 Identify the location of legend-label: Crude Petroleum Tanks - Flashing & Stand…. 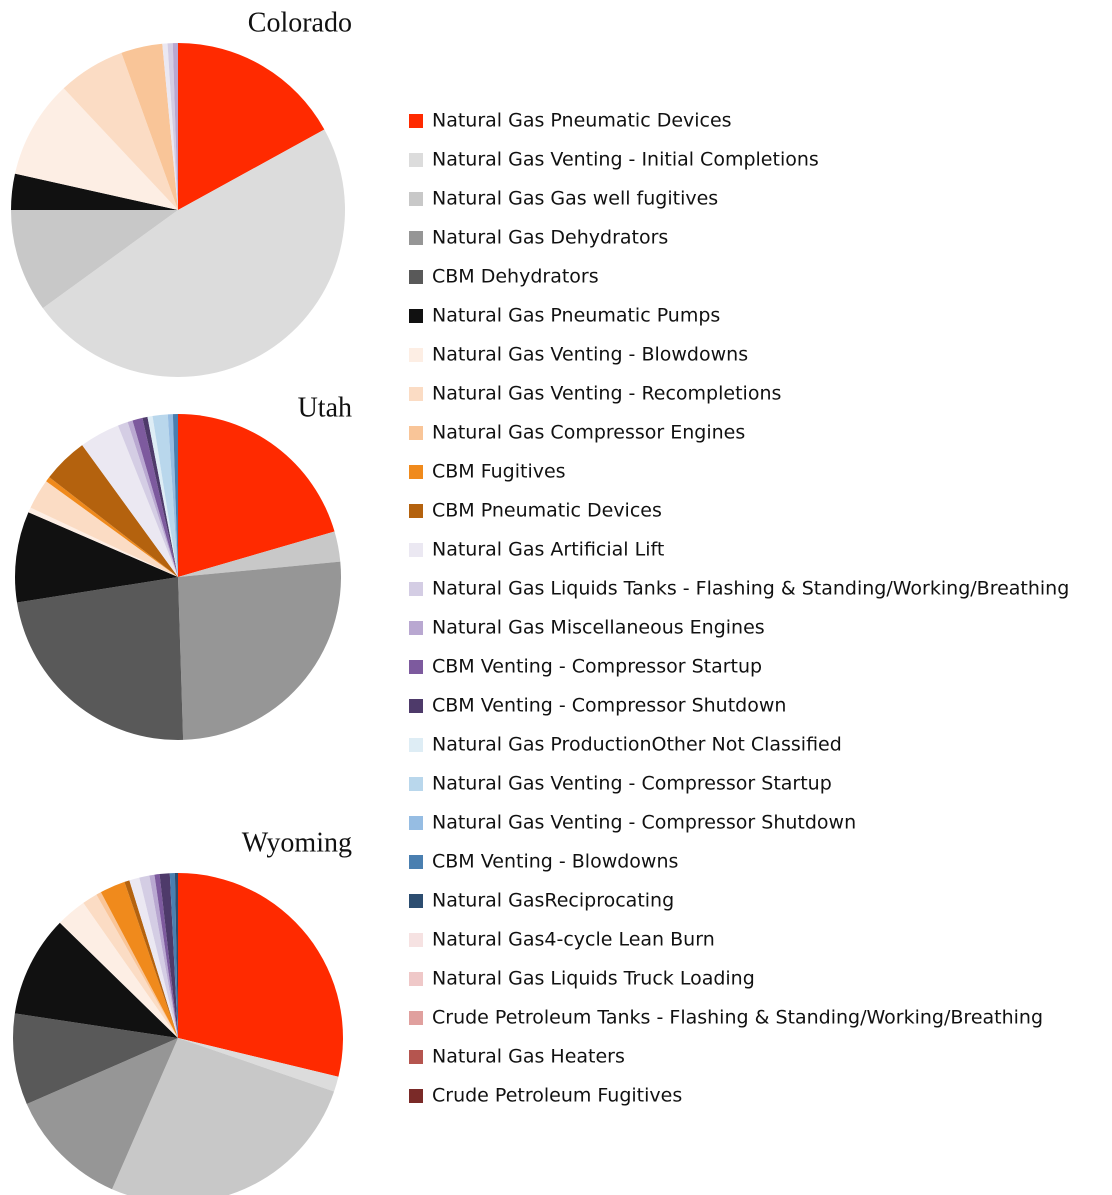
(737, 1018).